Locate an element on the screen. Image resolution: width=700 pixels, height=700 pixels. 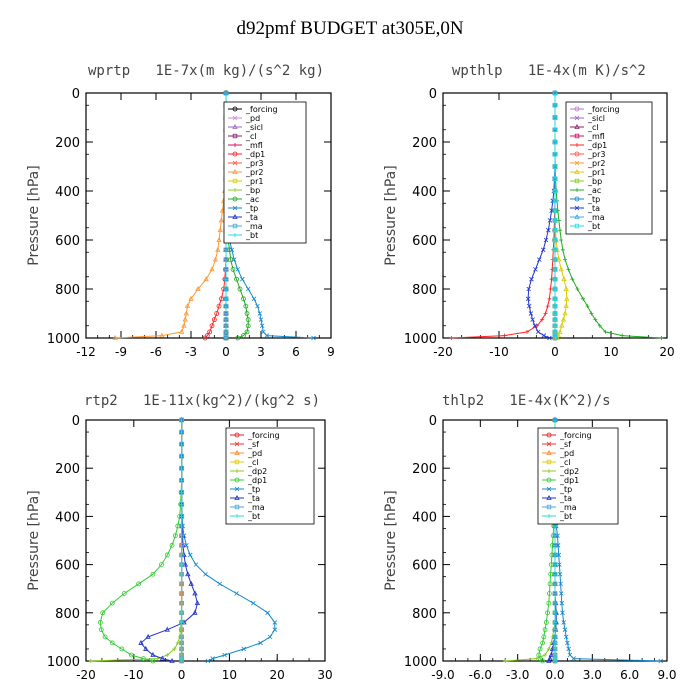
y-tick-label: 800 is located at coordinates (67, 614).